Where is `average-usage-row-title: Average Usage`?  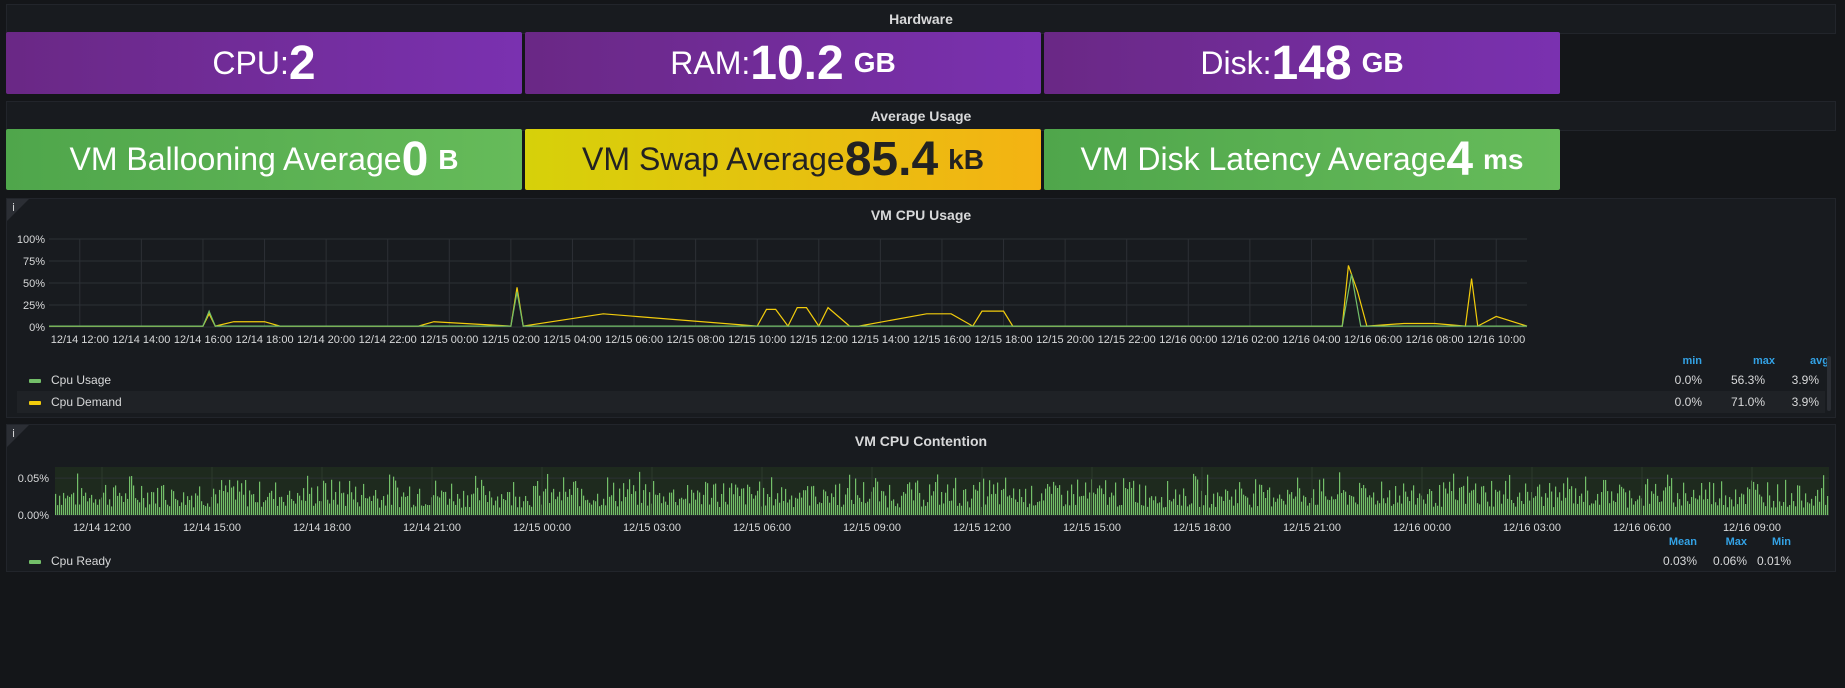
average-usage-row-title: Average Usage is located at coordinates (921, 116).